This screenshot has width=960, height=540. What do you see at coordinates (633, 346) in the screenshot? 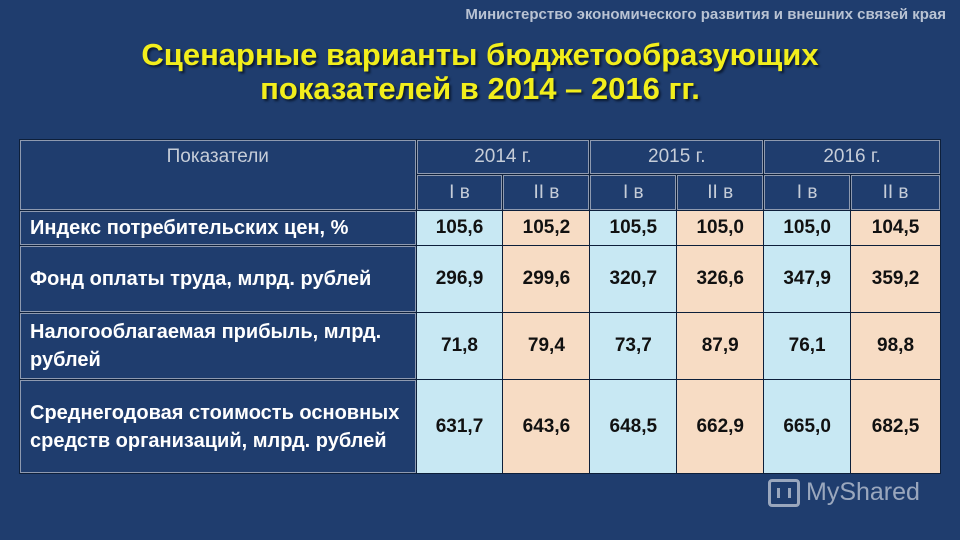
I see `table-cell: 73,7` at bounding box center [633, 346].